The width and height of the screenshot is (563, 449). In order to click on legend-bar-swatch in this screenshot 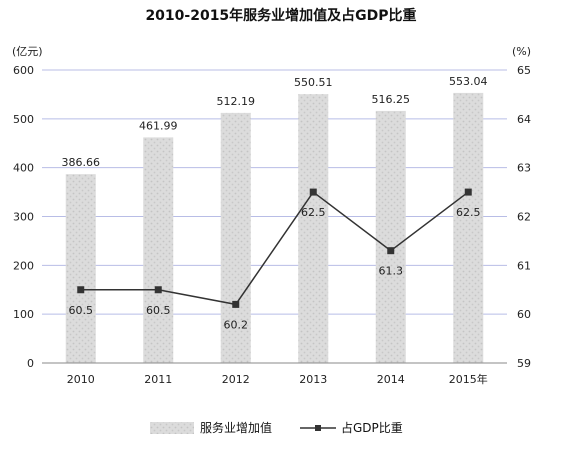, I will do `click(172, 428)`.